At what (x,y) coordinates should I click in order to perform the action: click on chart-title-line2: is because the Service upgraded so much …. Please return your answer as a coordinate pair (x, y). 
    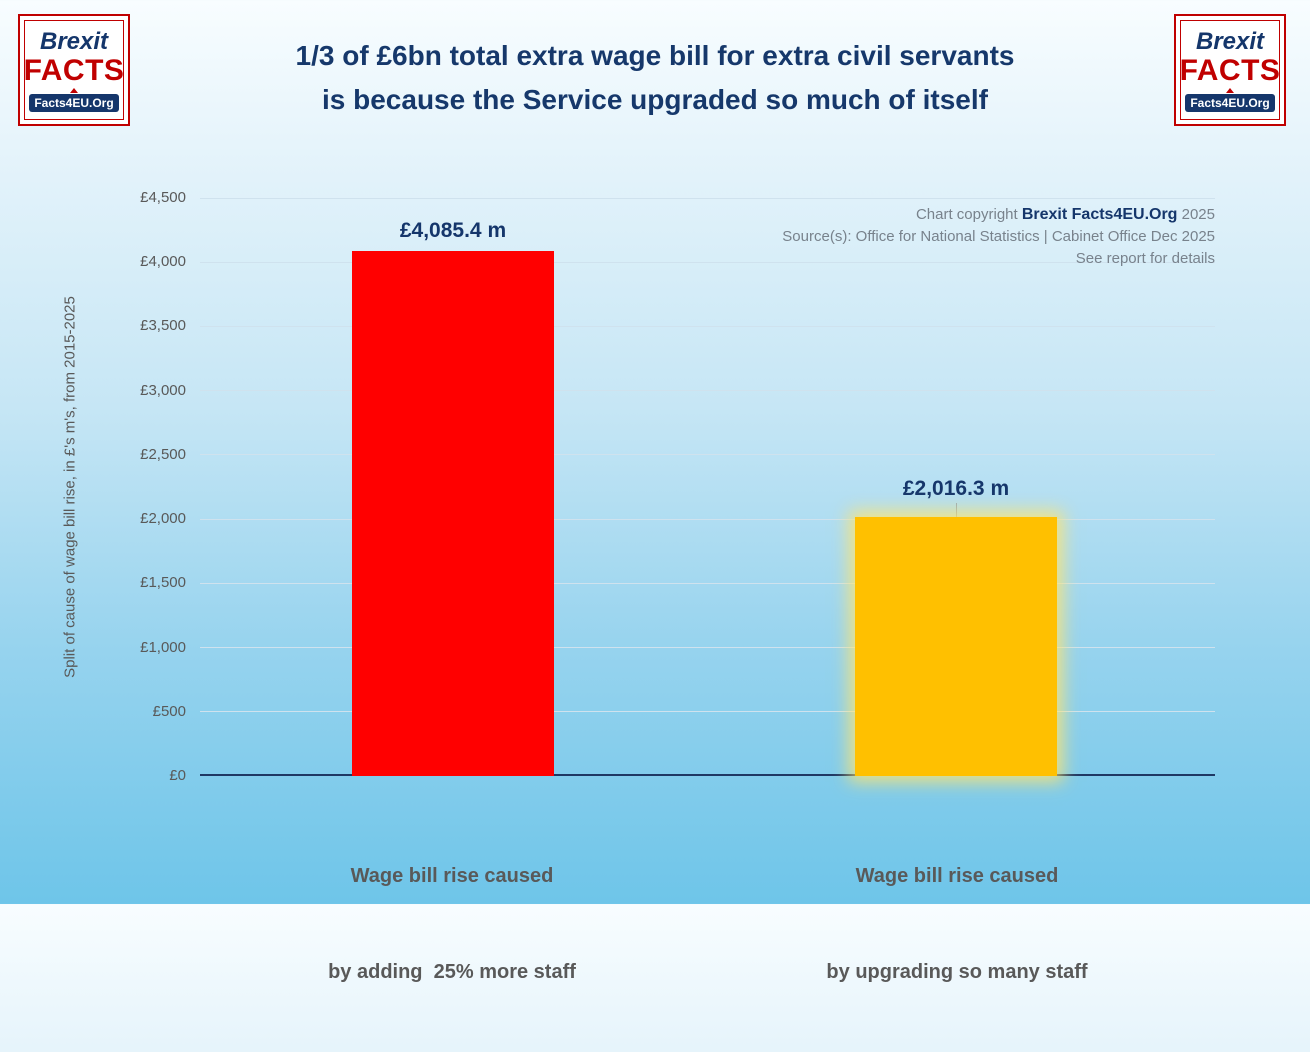
    Looking at the image, I should click on (655, 99).